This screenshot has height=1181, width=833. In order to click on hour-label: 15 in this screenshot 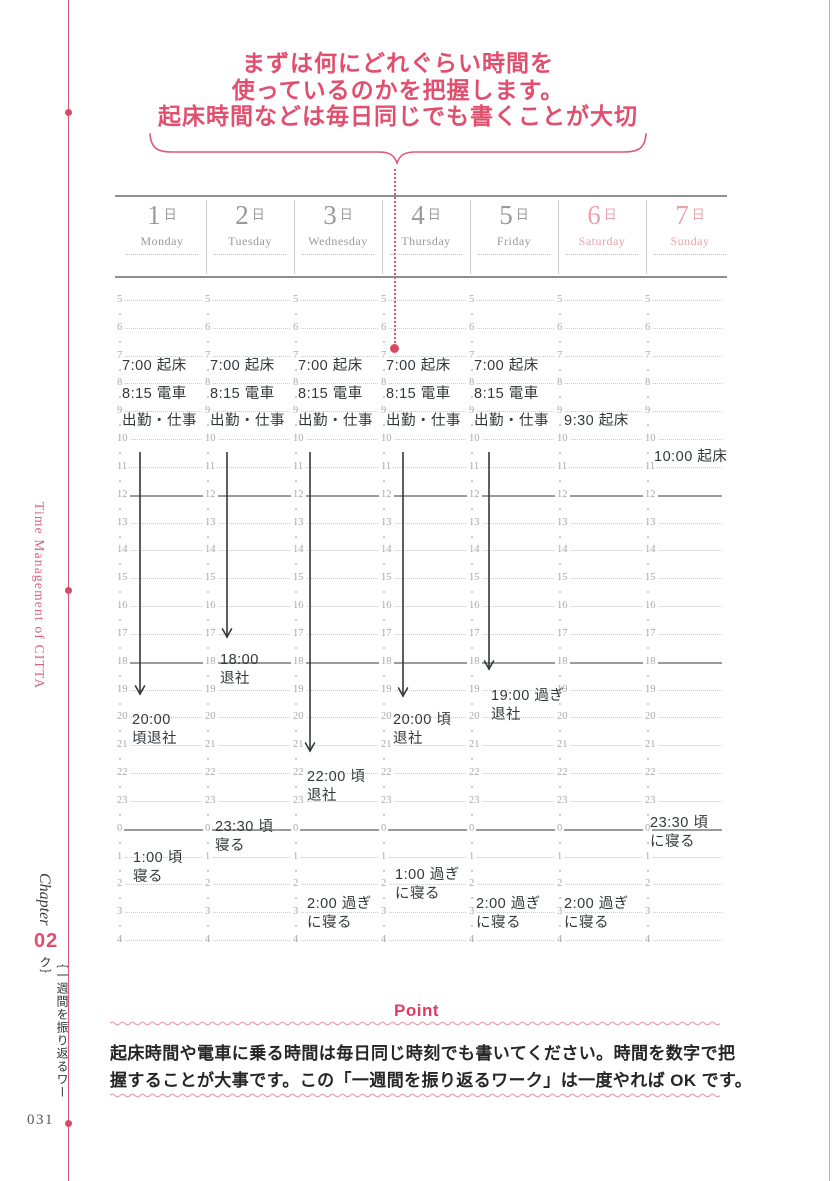, I will do `click(562, 578)`.